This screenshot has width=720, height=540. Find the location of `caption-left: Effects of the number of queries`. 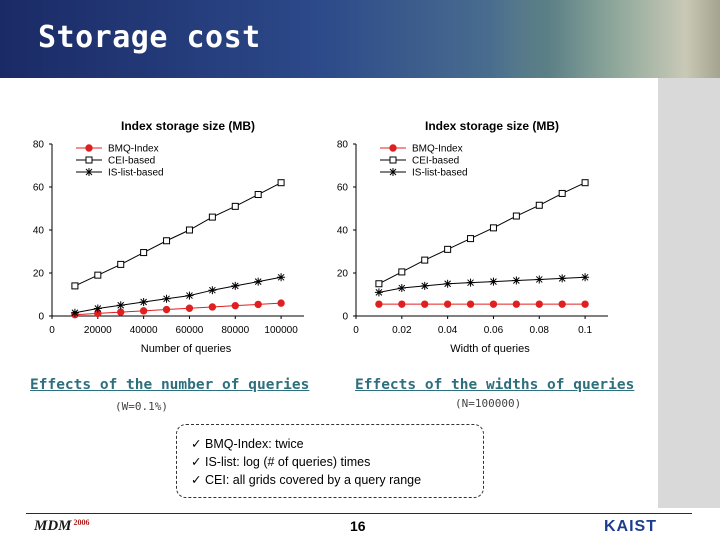

caption-left: Effects of the number of queries is located at coordinates (170, 385).